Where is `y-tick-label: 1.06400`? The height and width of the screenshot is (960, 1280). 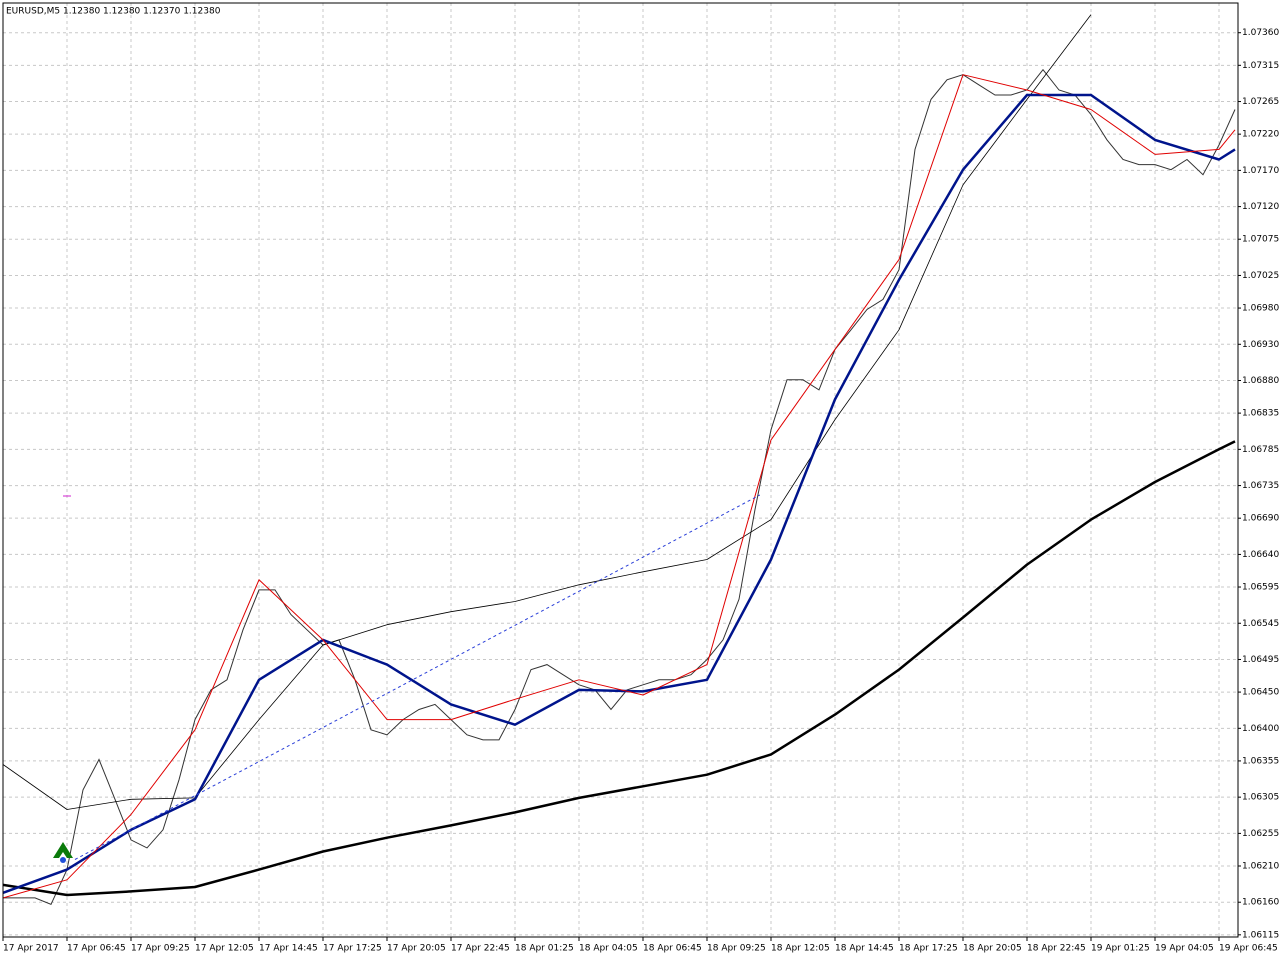 y-tick-label: 1.06400 is located at coordinates (1260, 729).